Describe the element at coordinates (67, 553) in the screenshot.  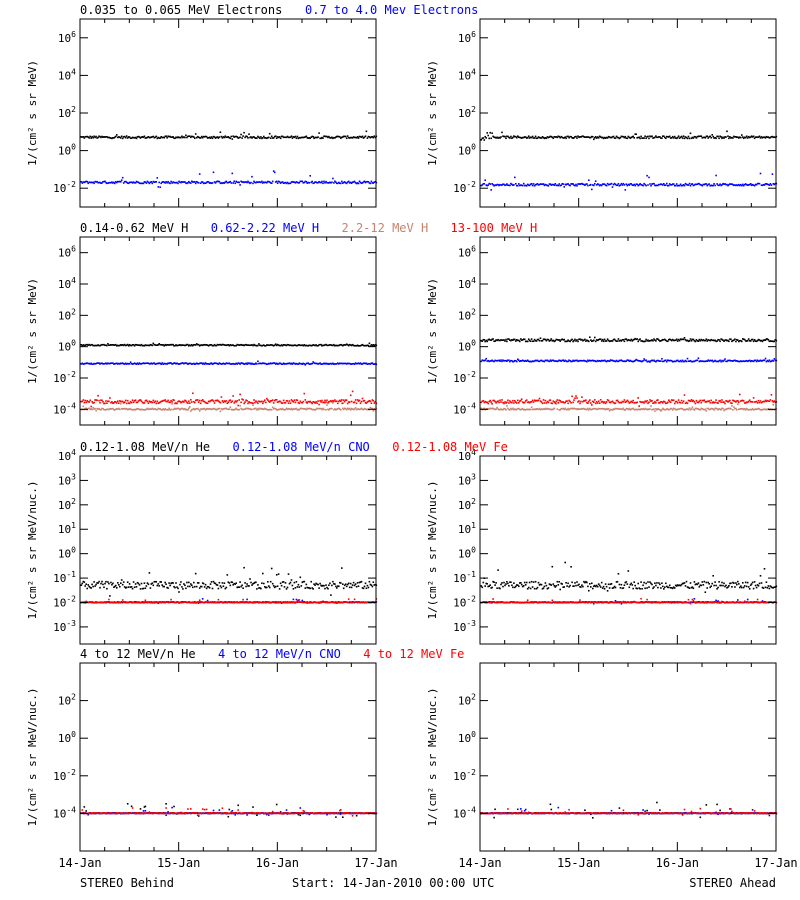
I see `y-tick-label: 10⁰` at that location.